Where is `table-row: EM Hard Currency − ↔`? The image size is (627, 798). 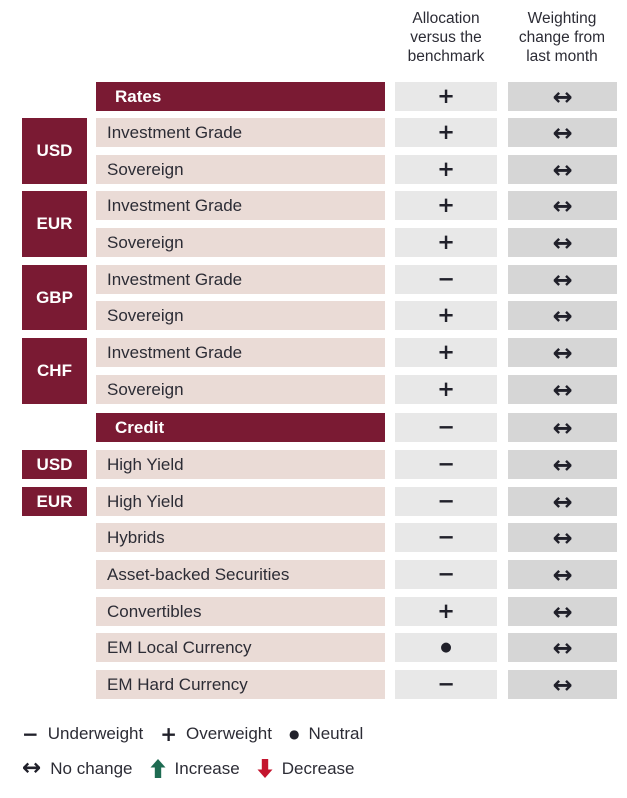
table-row: EM Hard Currency − ↔ is located at coordinates (313, 684).